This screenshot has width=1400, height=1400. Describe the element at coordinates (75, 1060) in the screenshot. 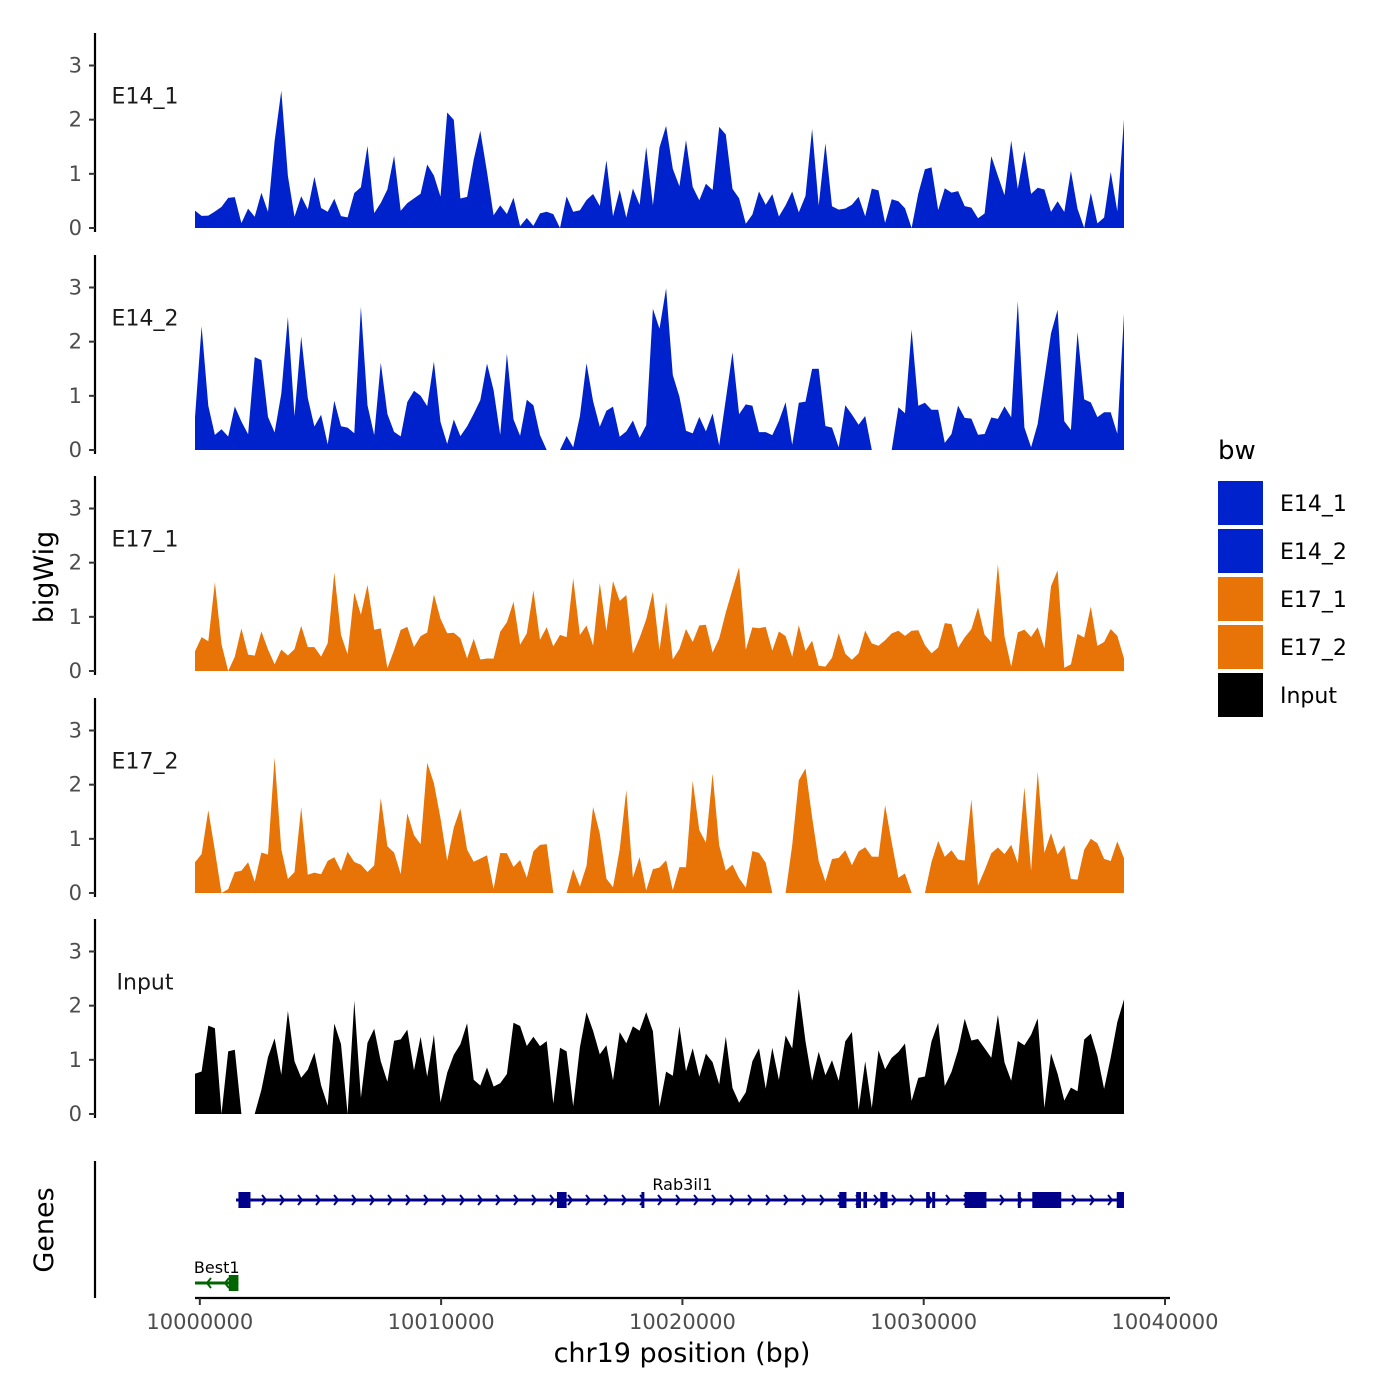

I see `y-tick-label-Input-1: 1` at that location.